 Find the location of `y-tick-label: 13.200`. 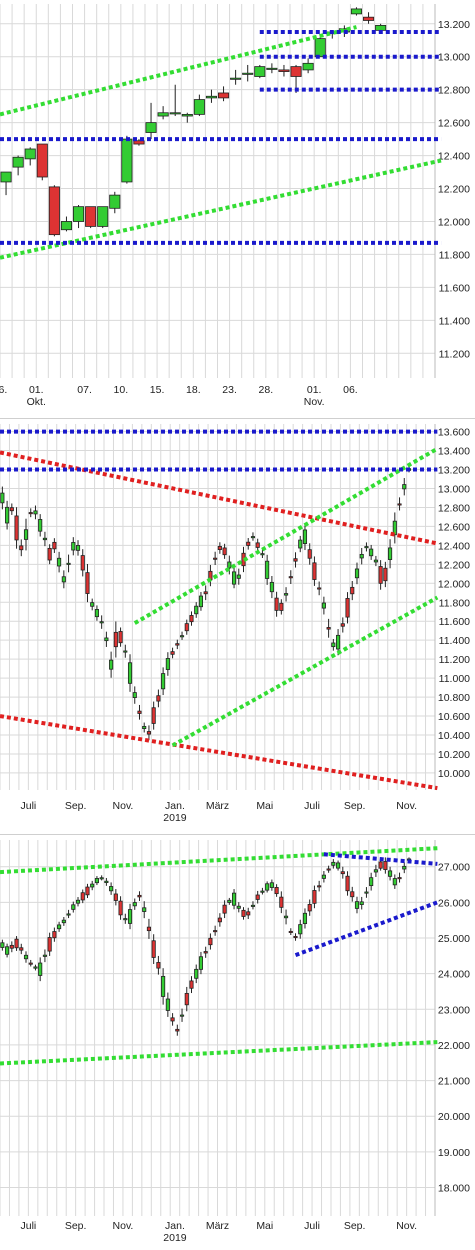

y-tick-label: 13.200 is located at coordinates (454, 25).